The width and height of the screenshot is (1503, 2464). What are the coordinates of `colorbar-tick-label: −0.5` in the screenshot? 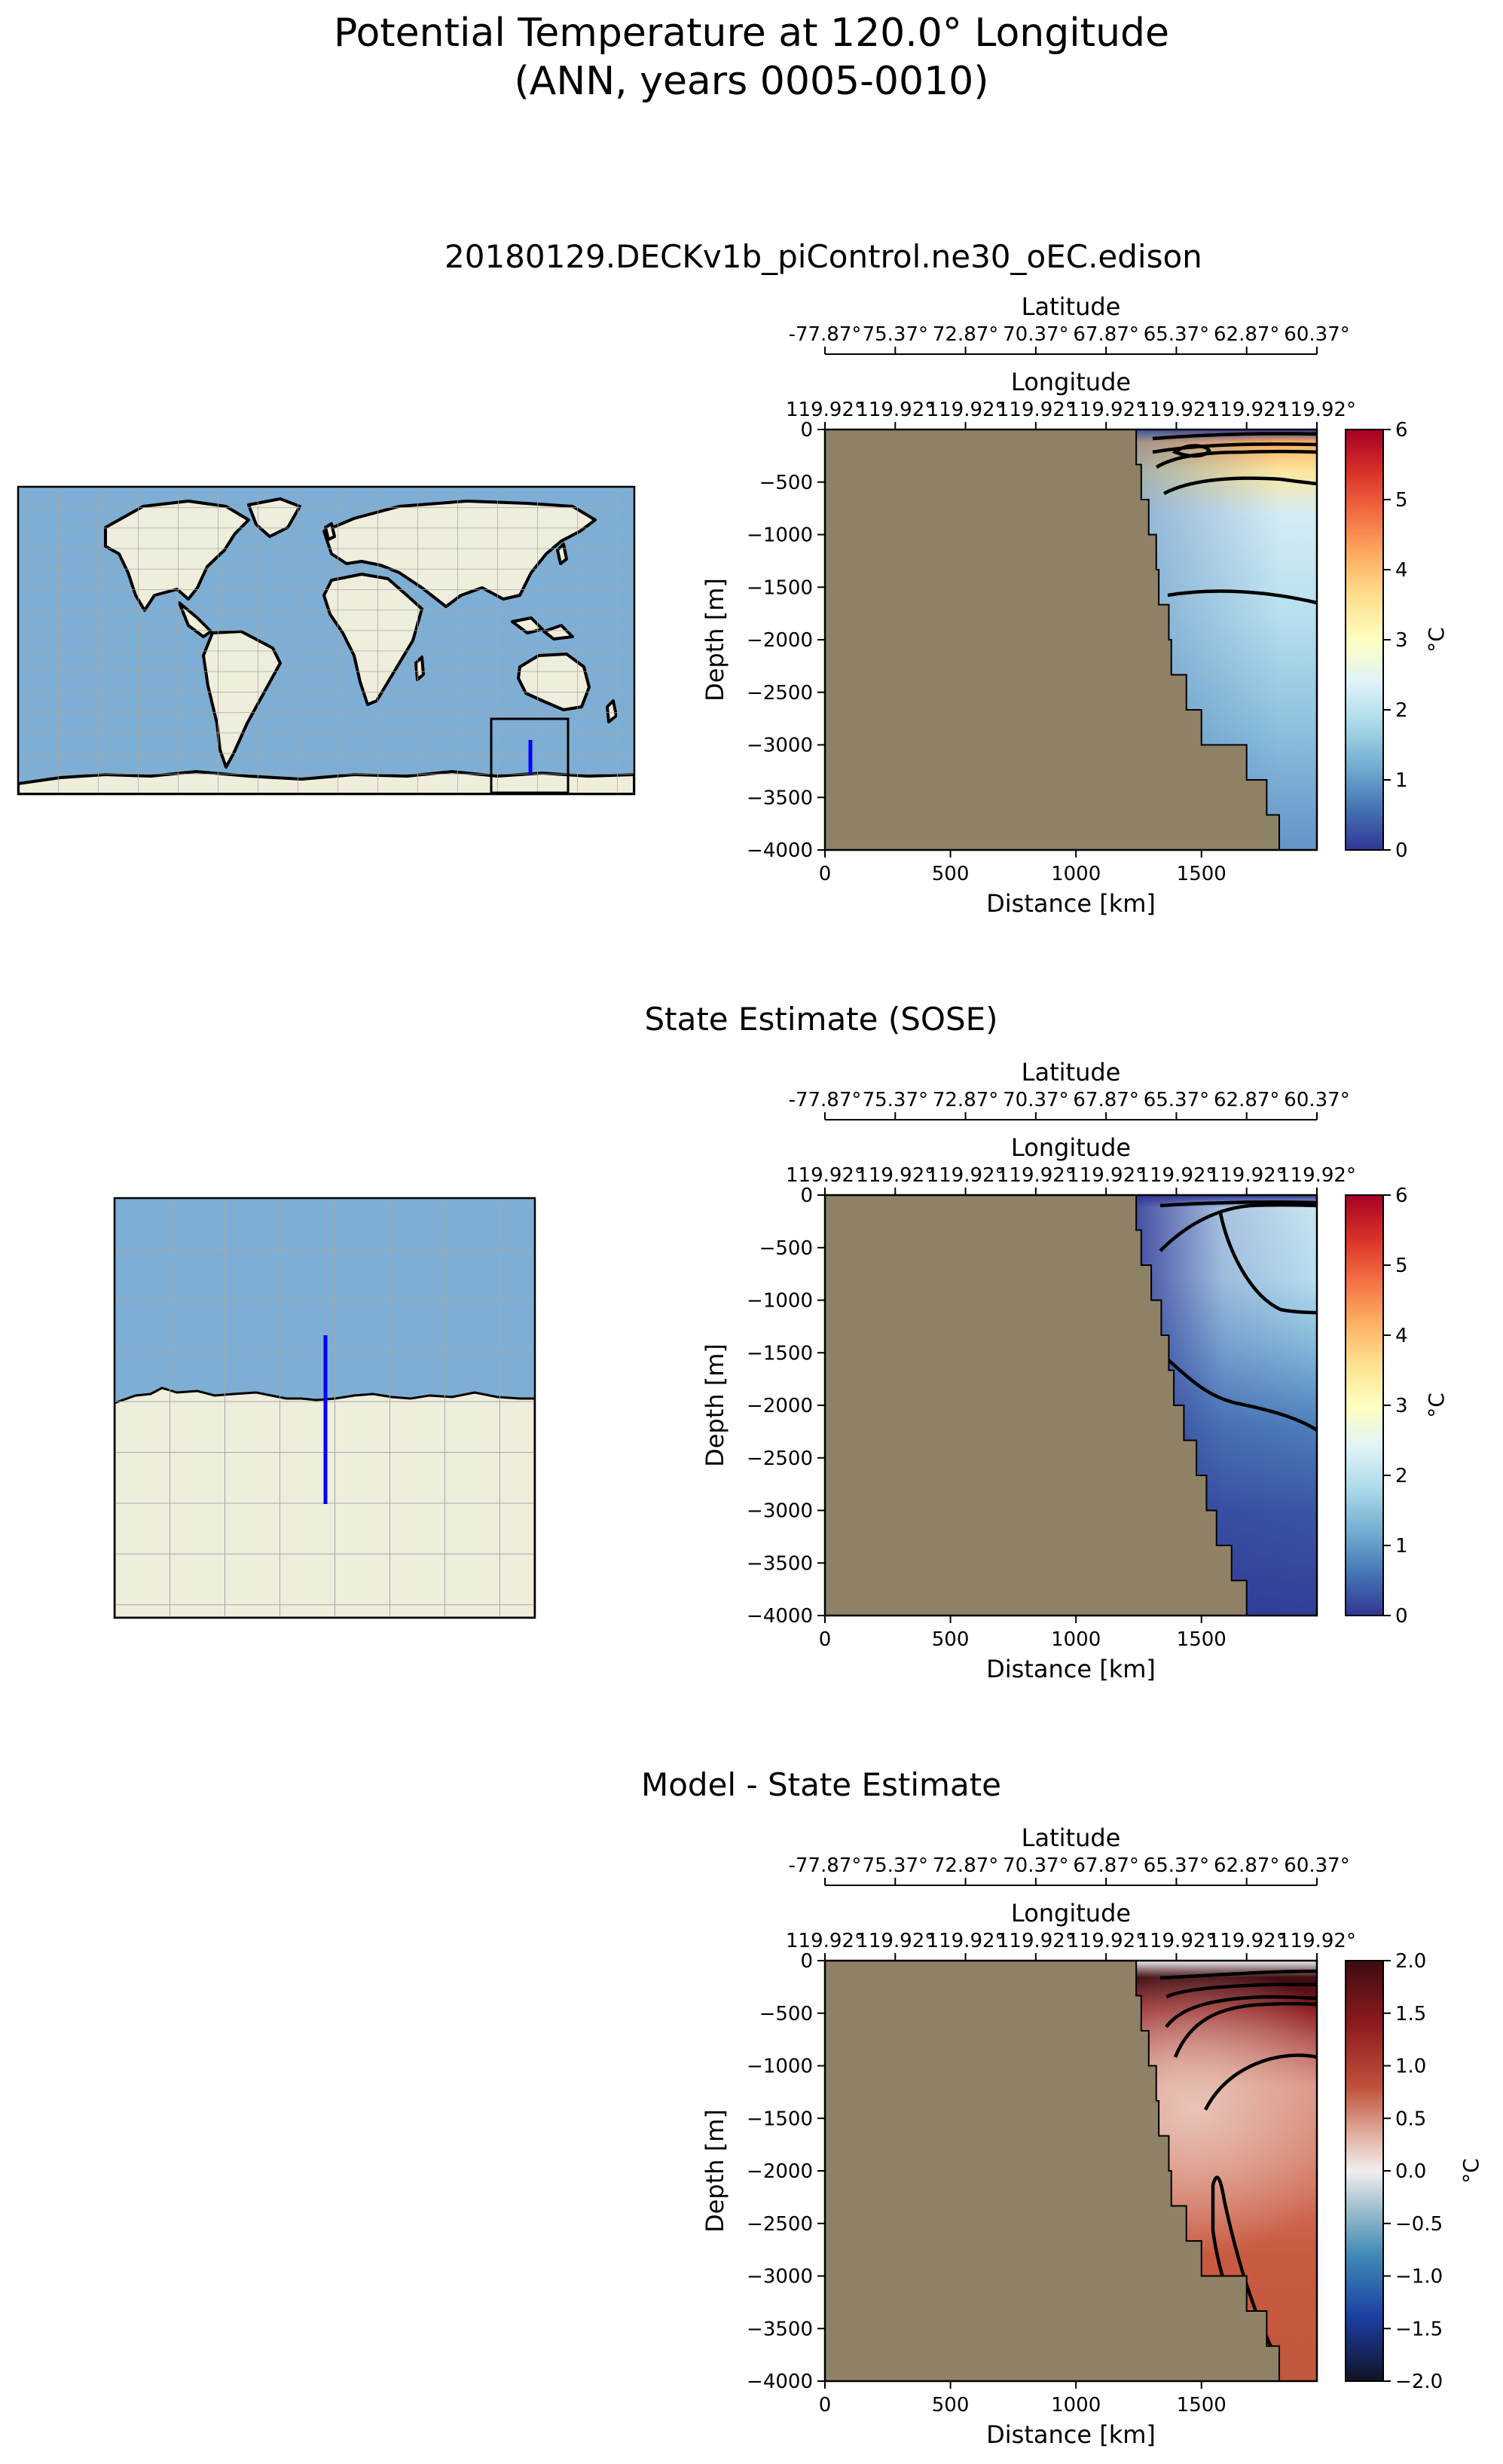 It's located at (1419, 2224).